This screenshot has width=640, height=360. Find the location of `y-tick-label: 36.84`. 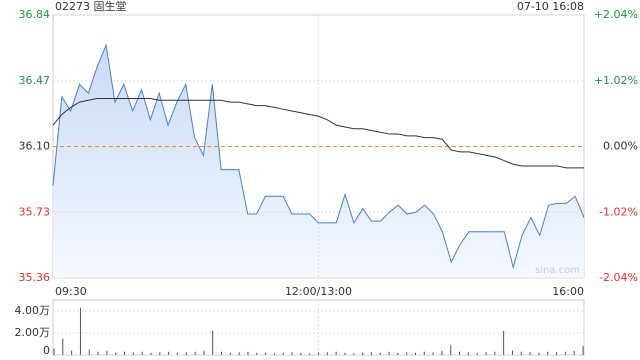

y-tick-label: 36.84 is located at coordinates (35, 14).